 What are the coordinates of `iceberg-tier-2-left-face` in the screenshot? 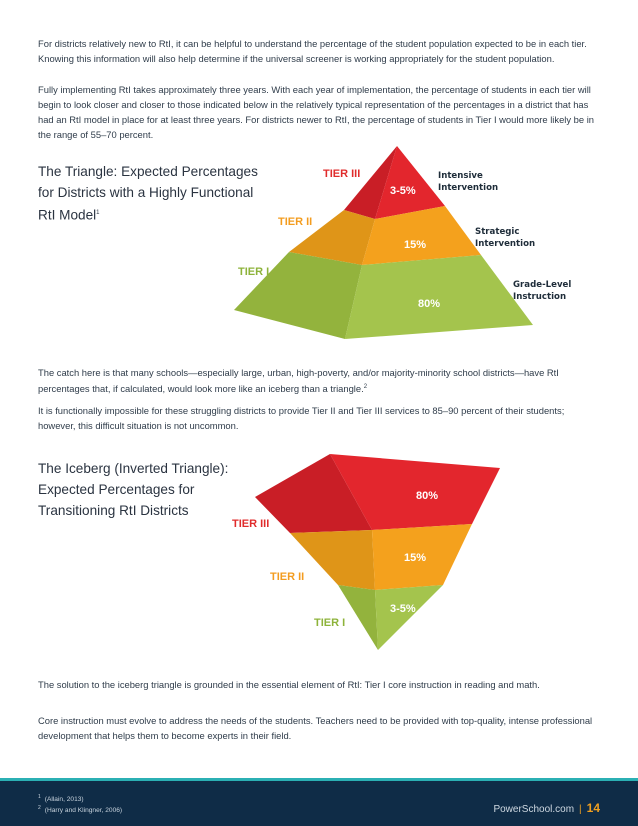 It's located at (332, 560).